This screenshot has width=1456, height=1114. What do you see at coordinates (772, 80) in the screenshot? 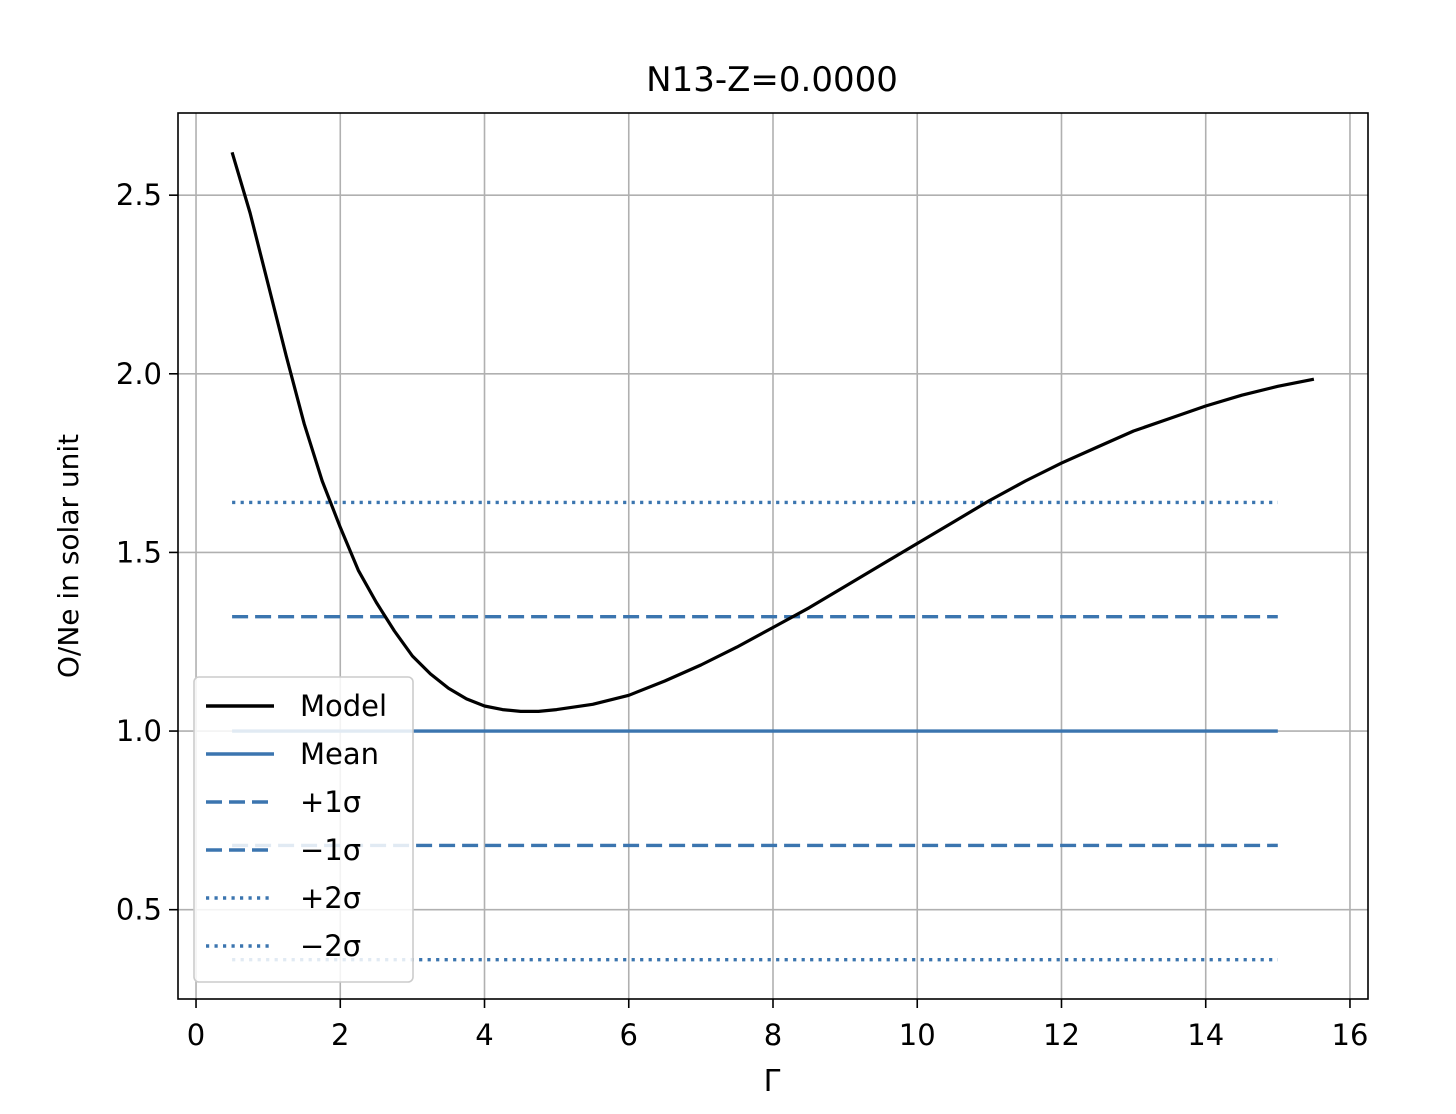
I see `chart-title: N13-Z=0.0000` at bounding box center [772, 80].